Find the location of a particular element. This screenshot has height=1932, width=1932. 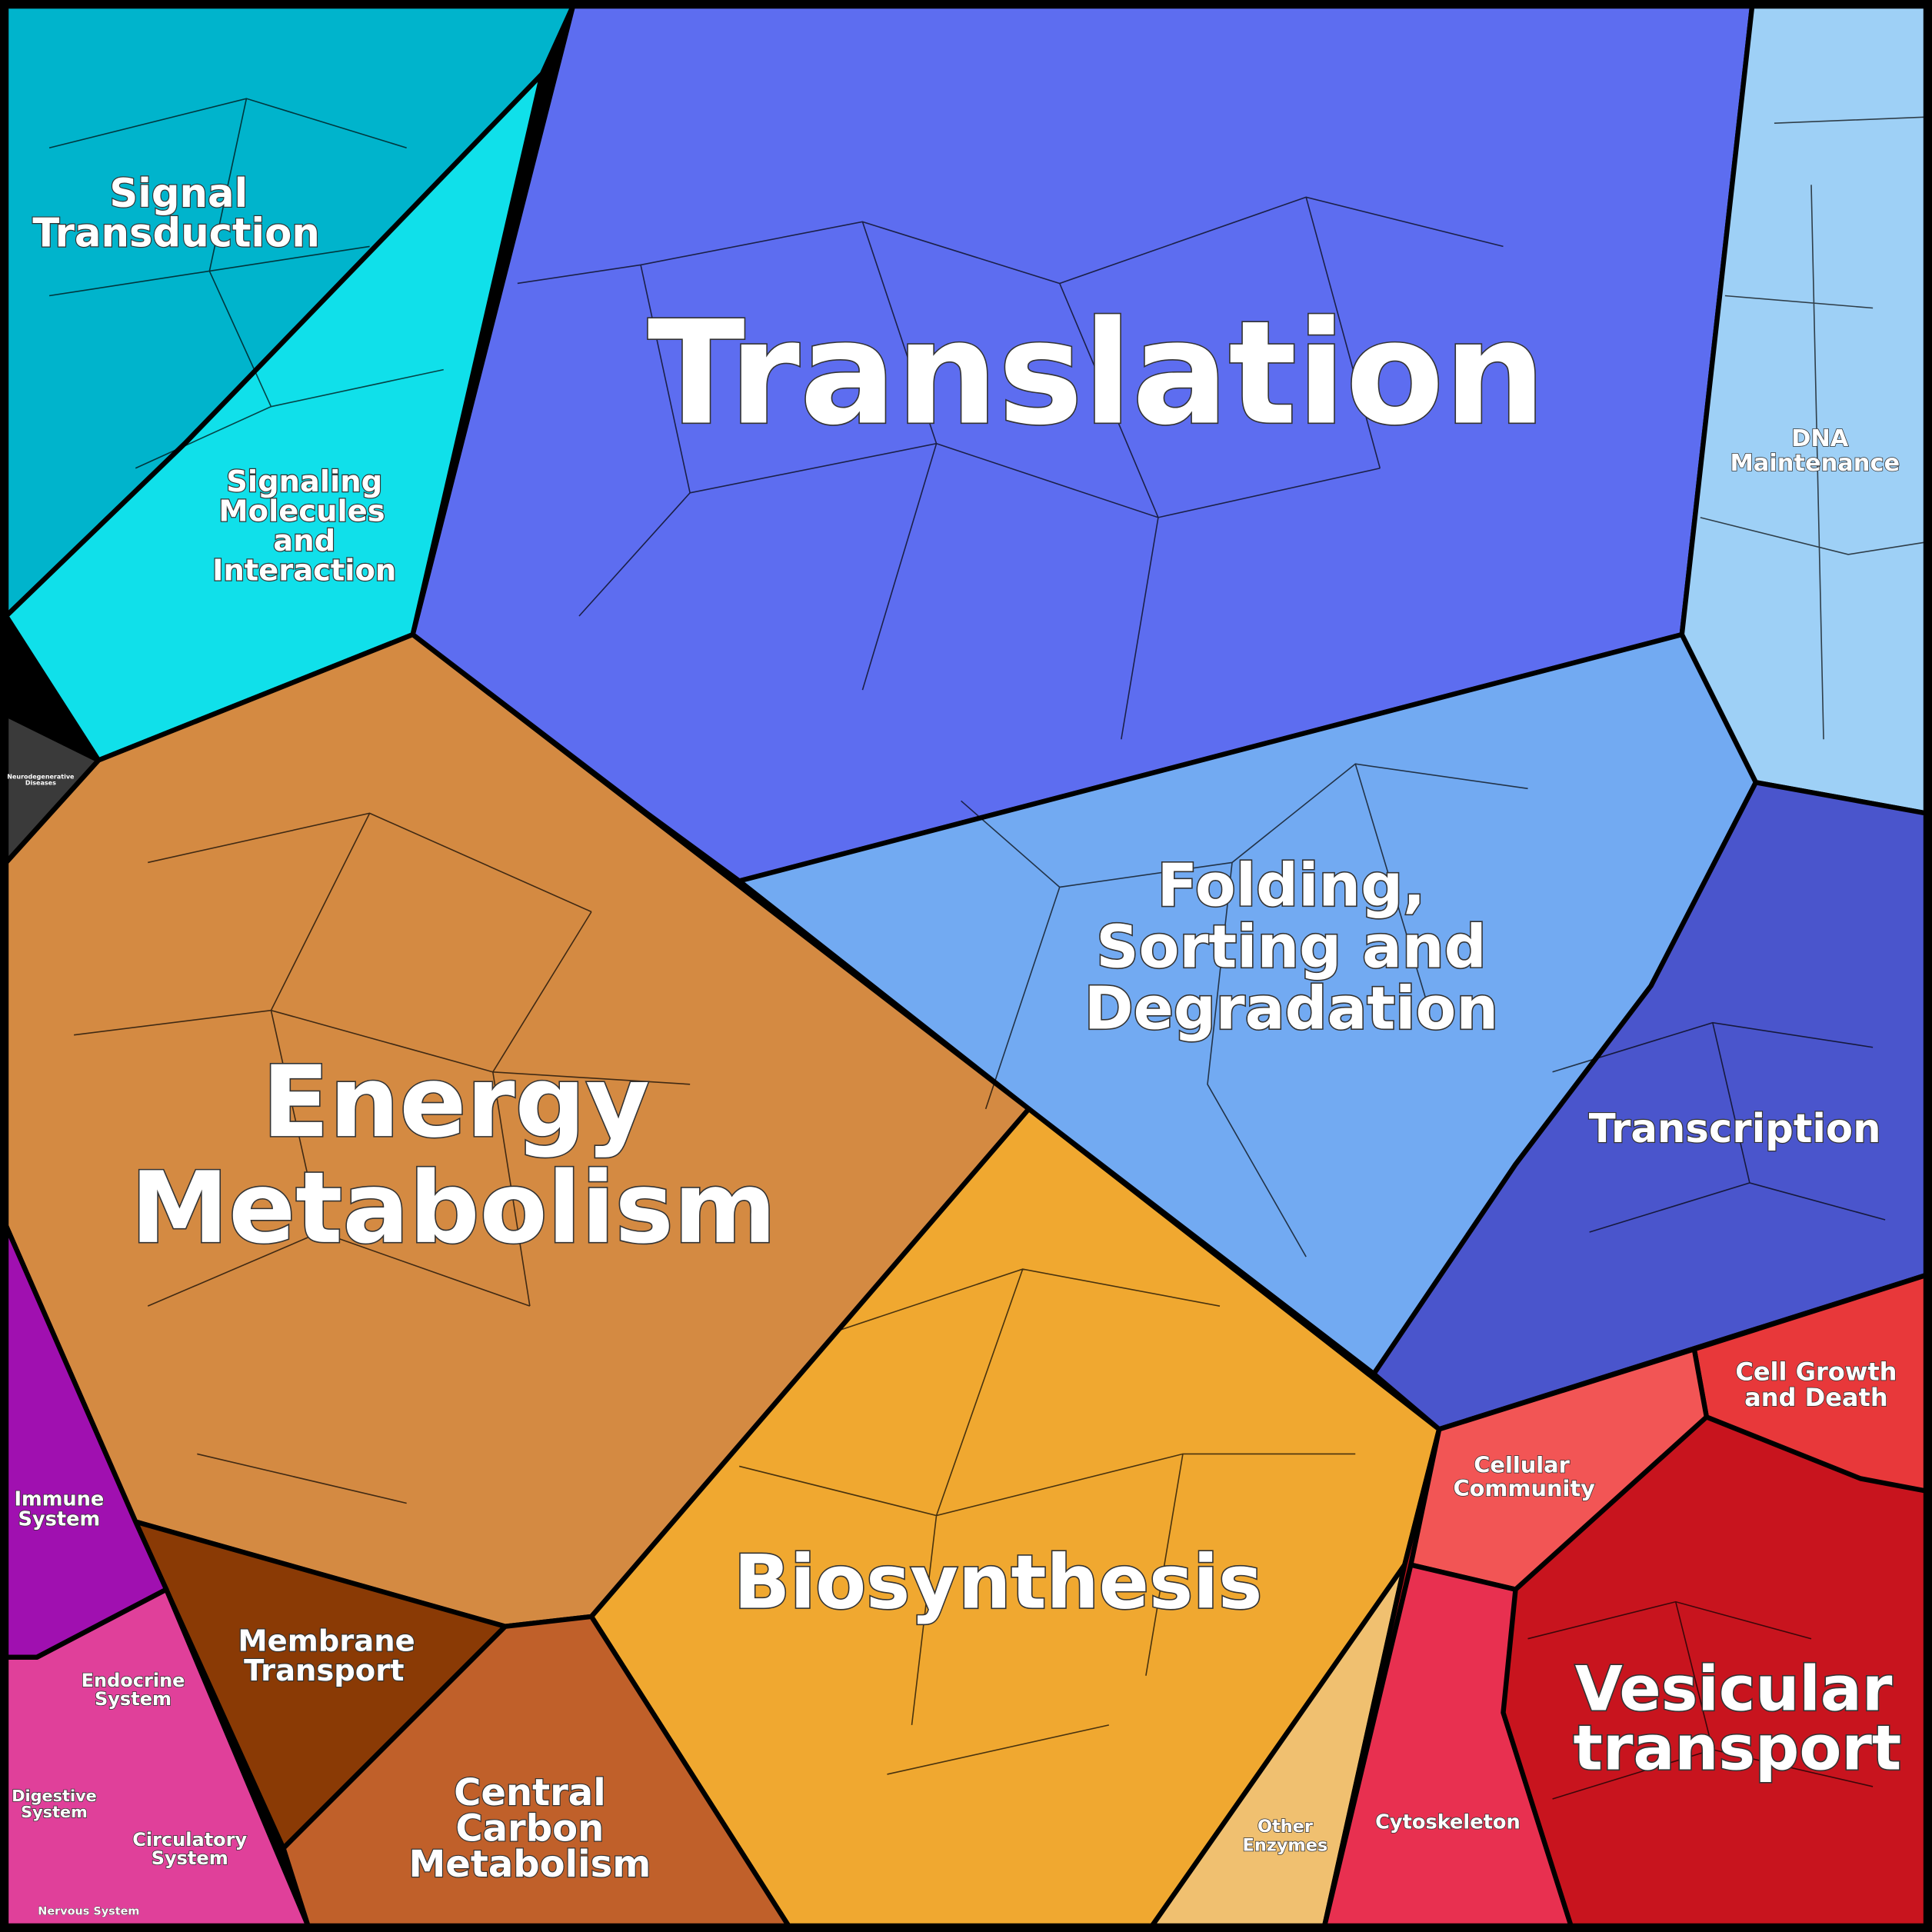

cellular-community-region is located at coordinates (1559, 1469).